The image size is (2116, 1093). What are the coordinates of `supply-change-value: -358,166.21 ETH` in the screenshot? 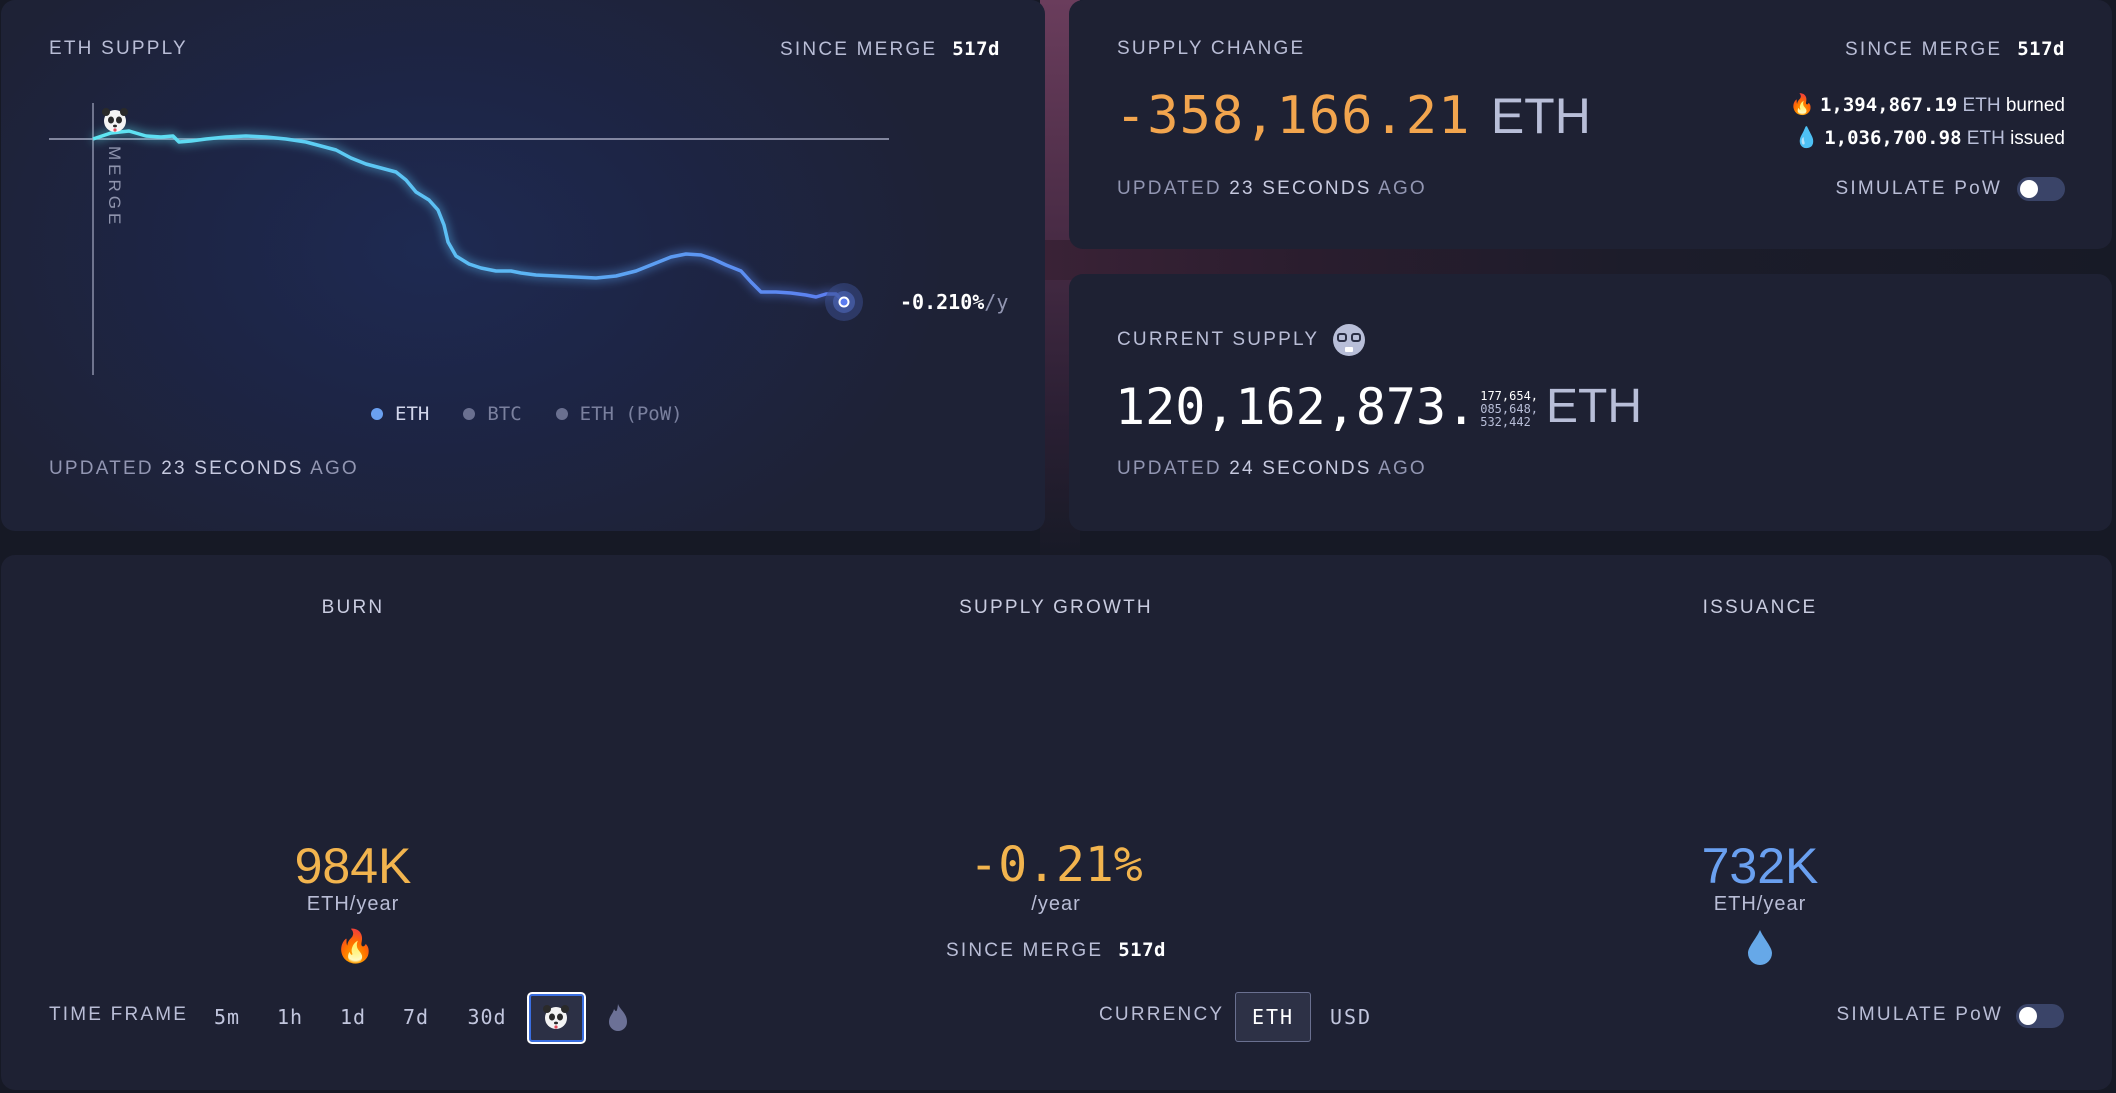 It's located at (1353, 116).